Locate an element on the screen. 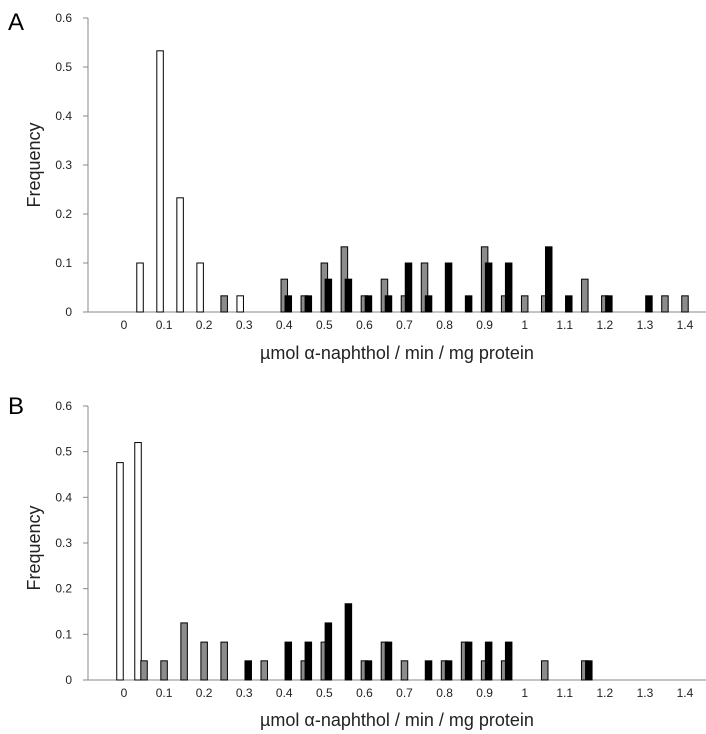  panel-a-y-tick-label: 0.6 is located at coordinates (63, 18).